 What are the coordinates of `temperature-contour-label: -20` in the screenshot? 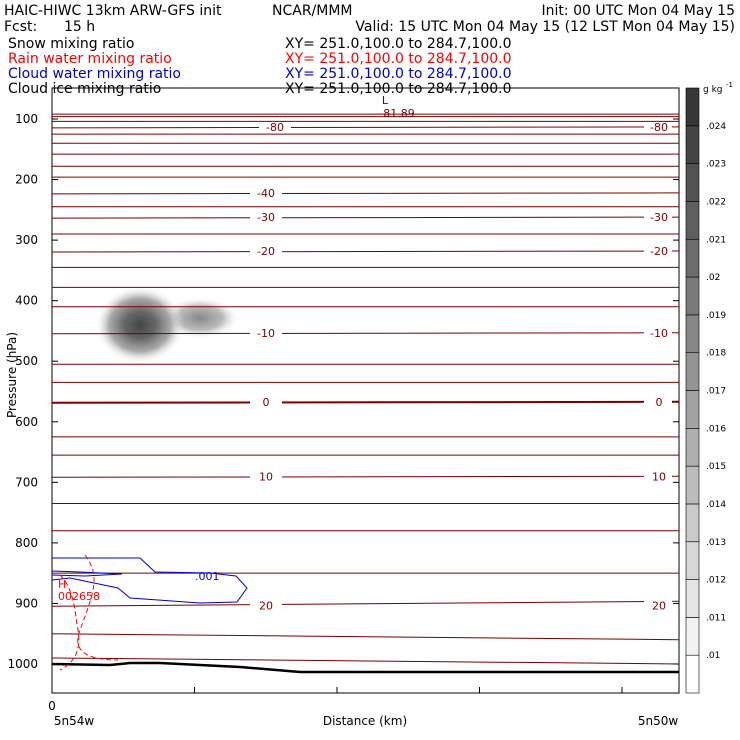 It's located at (266, 251).